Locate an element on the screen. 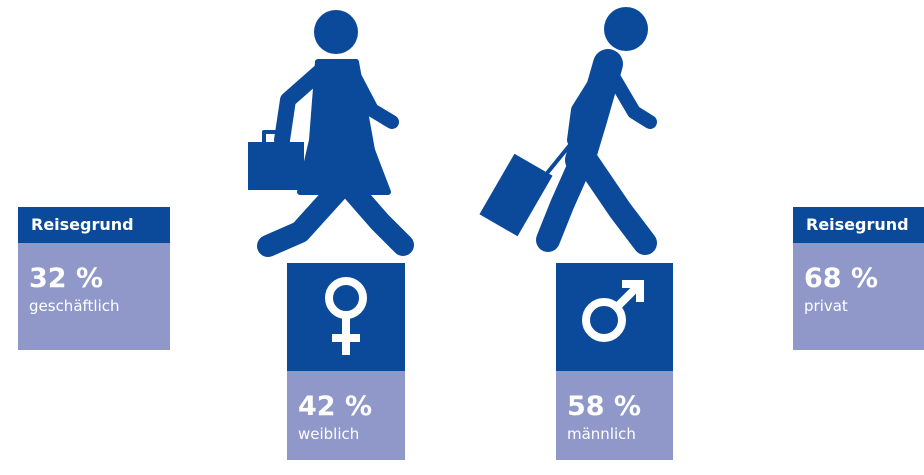 The width and height of the screenshot is (924, 475). female-share: 42 % weiblich is located at coordinates (346, 415).